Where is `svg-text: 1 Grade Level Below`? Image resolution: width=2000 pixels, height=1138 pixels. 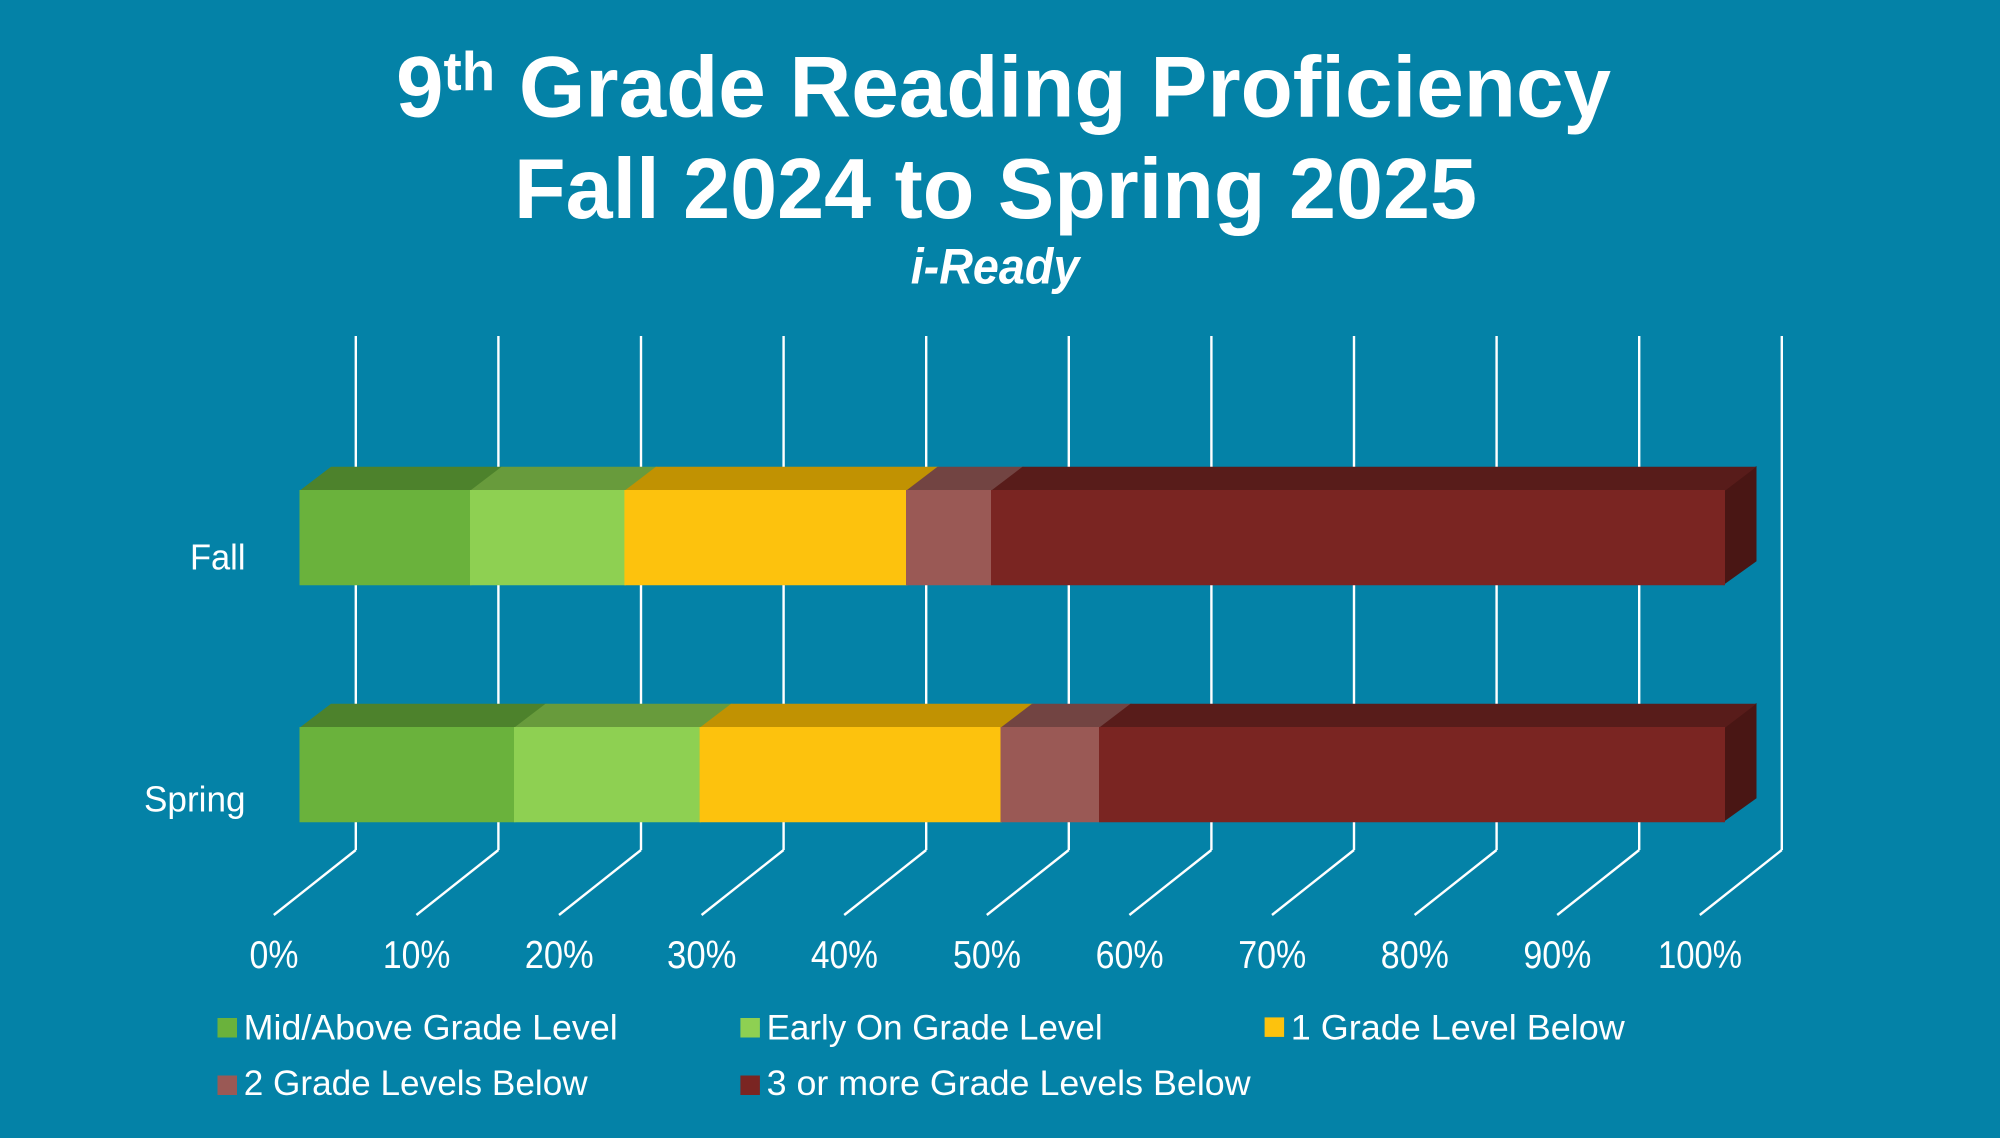
svg-text: 1 Grade Level Below is located at coordinates (1458, 1027).